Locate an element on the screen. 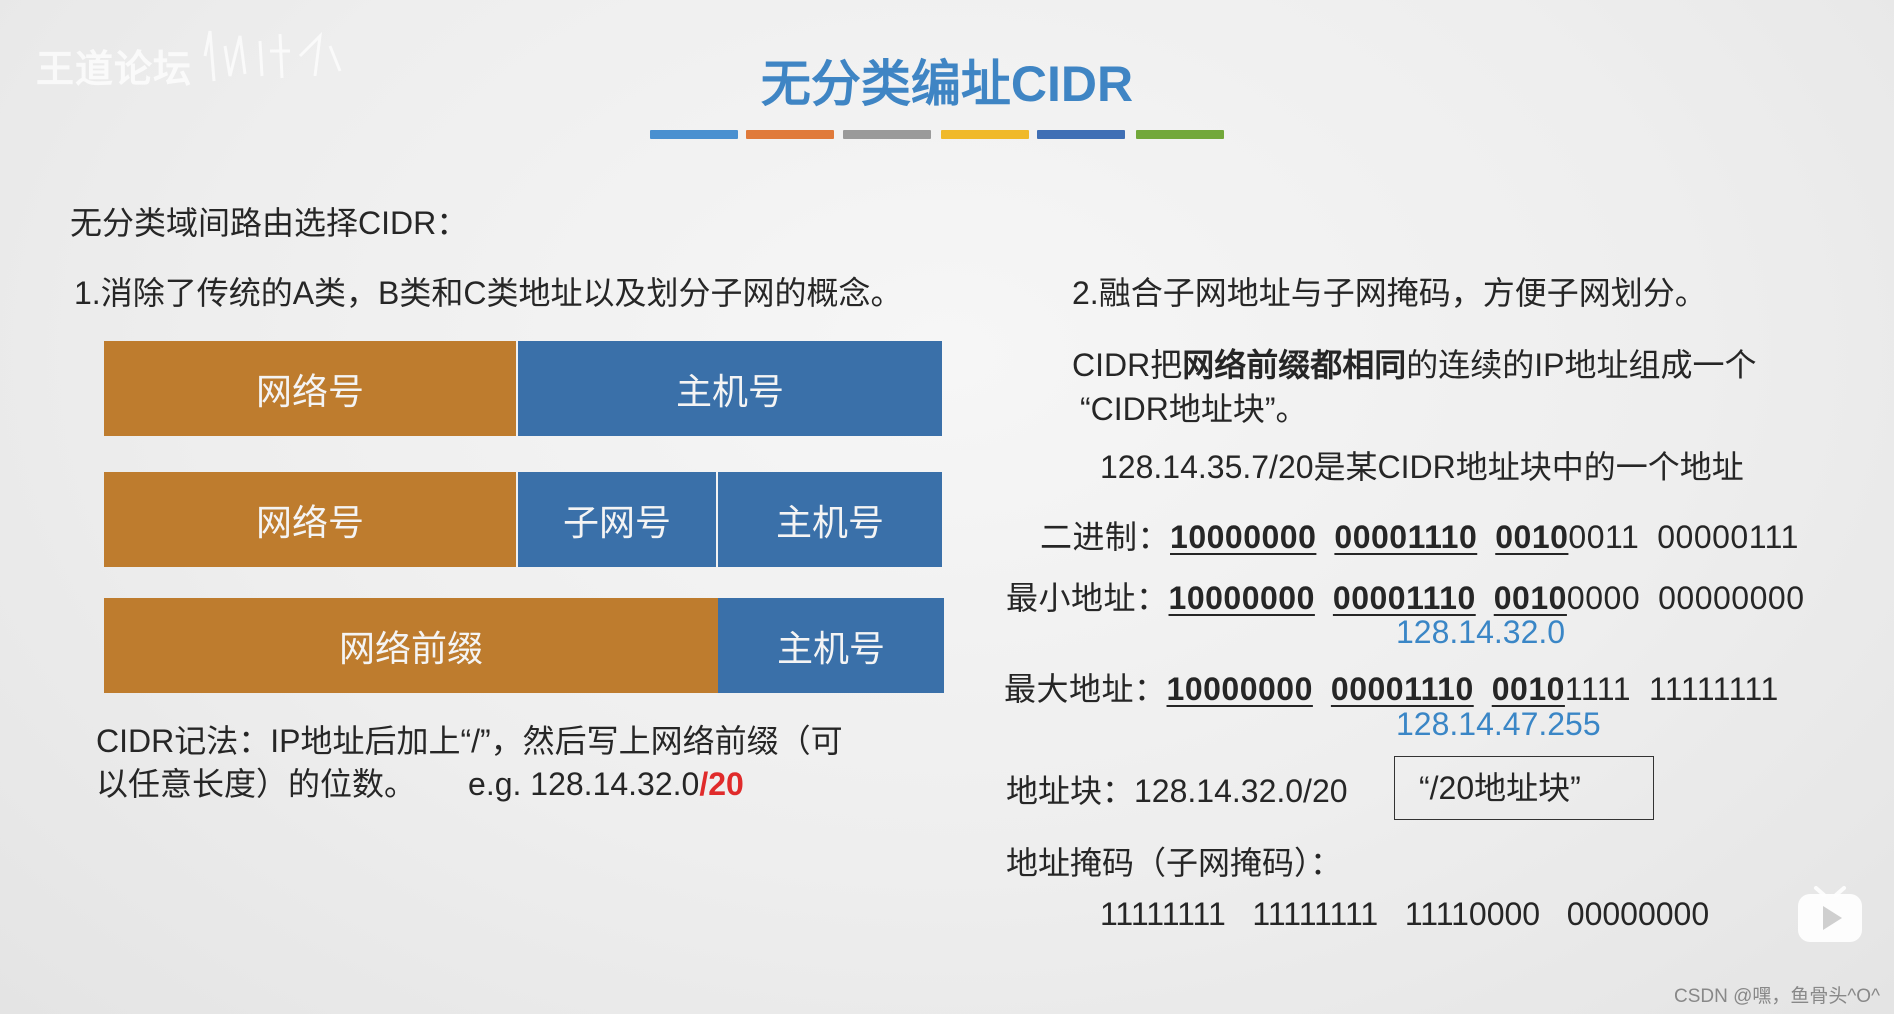  min-octet-1: 10000000 is located at coordinates (1241, 598).